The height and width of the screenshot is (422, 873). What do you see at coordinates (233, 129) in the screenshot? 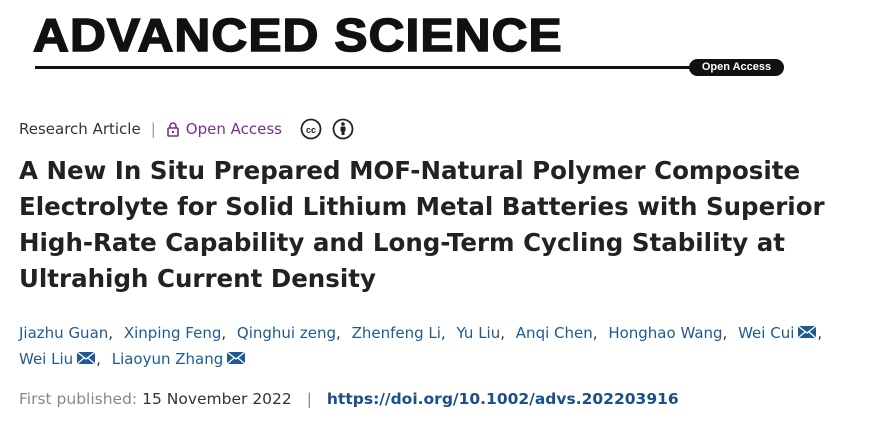
I see `open-access: Open Access` at bounding box center [233, 129].